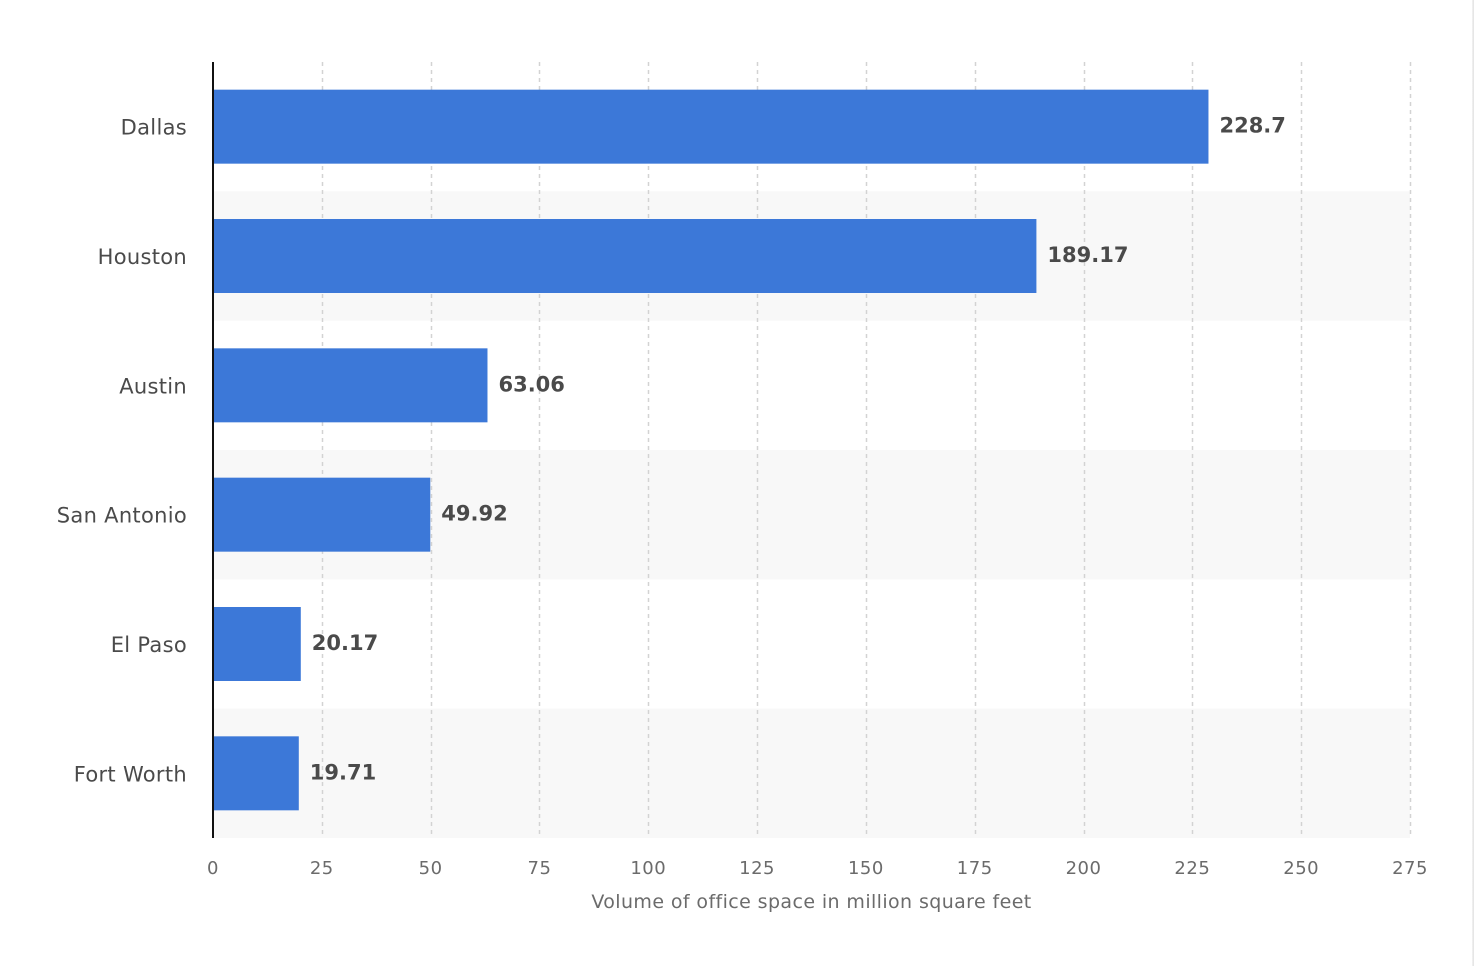 This screenshot has height=966, width=1474. What do you see at coordinates (130, 774) in the screenshot?
I see `category-label: Fort Worth` at bounding box center [130, 774].